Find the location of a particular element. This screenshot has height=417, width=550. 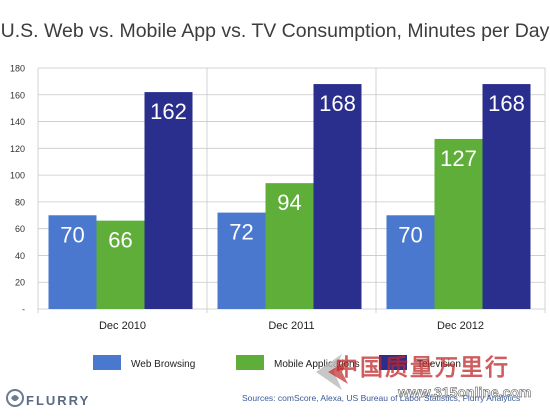

y-tick-label: 60 is located at coordinates (20, 229).